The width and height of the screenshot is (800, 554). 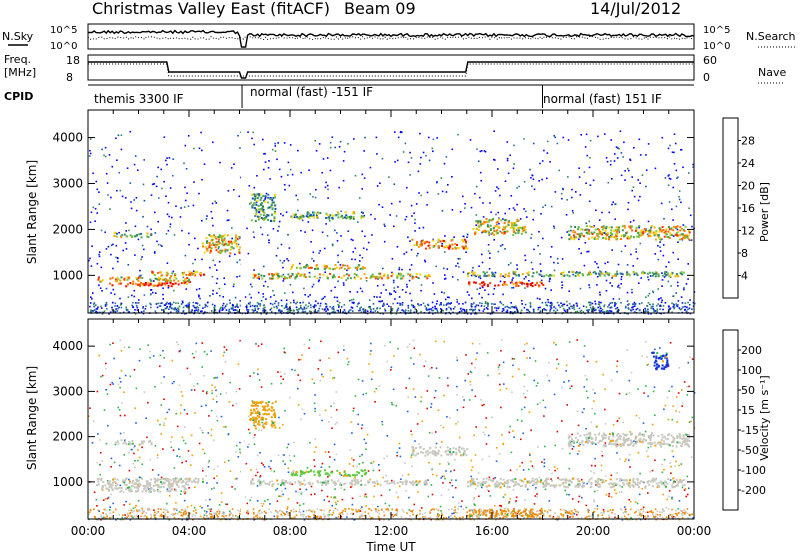 I want to click on nave-tick-top: 60, so click(x=710, y=60).